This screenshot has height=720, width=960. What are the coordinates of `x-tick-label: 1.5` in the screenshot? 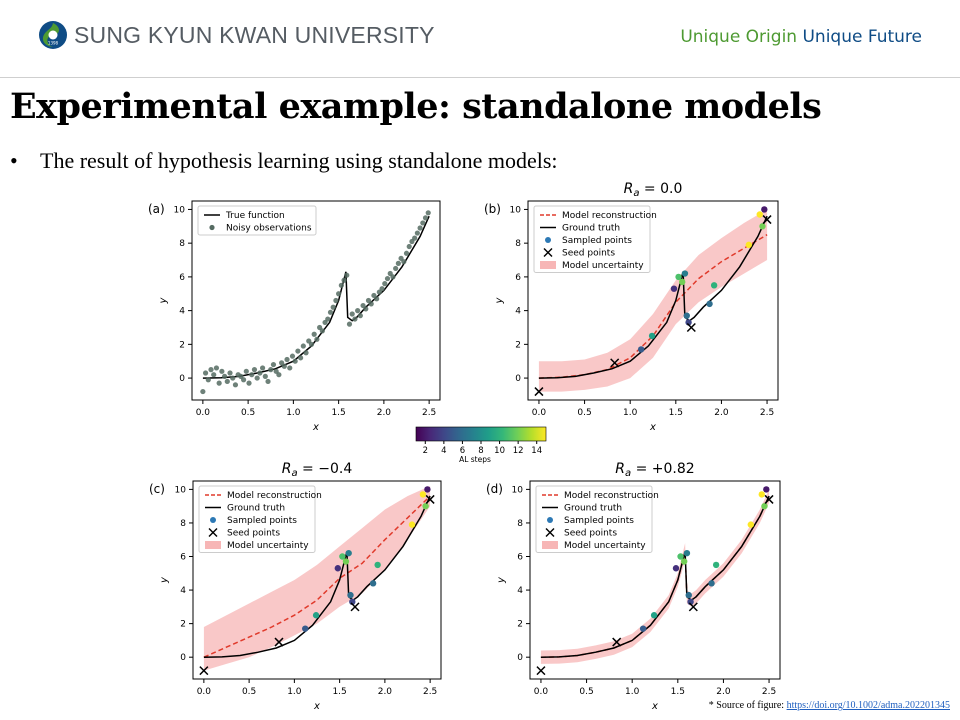 It's located at (339, 692).